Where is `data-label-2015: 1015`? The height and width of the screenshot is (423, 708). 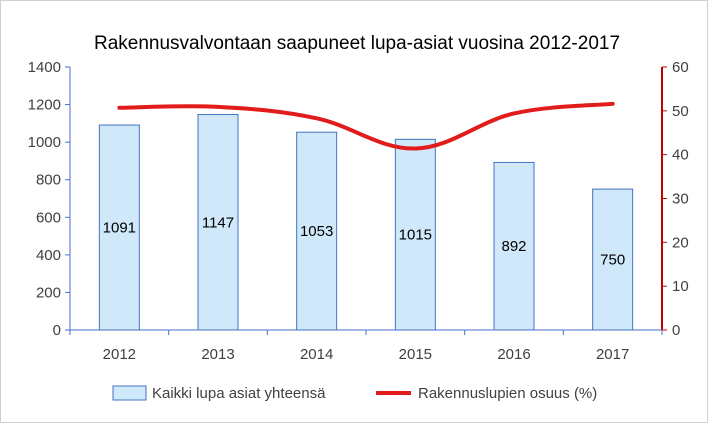
data-label-2015: 1015 is located at coordinates (415, 235).